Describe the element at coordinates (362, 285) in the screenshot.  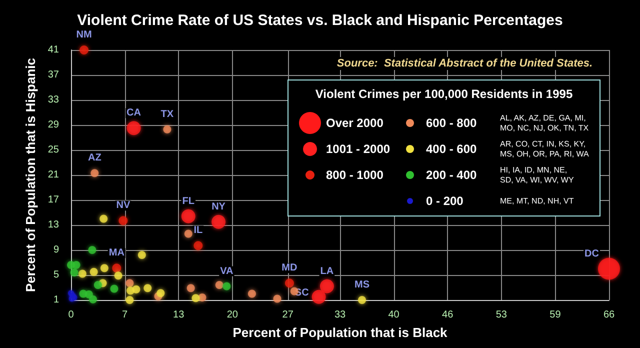
I see `annotation: MS` at that location.